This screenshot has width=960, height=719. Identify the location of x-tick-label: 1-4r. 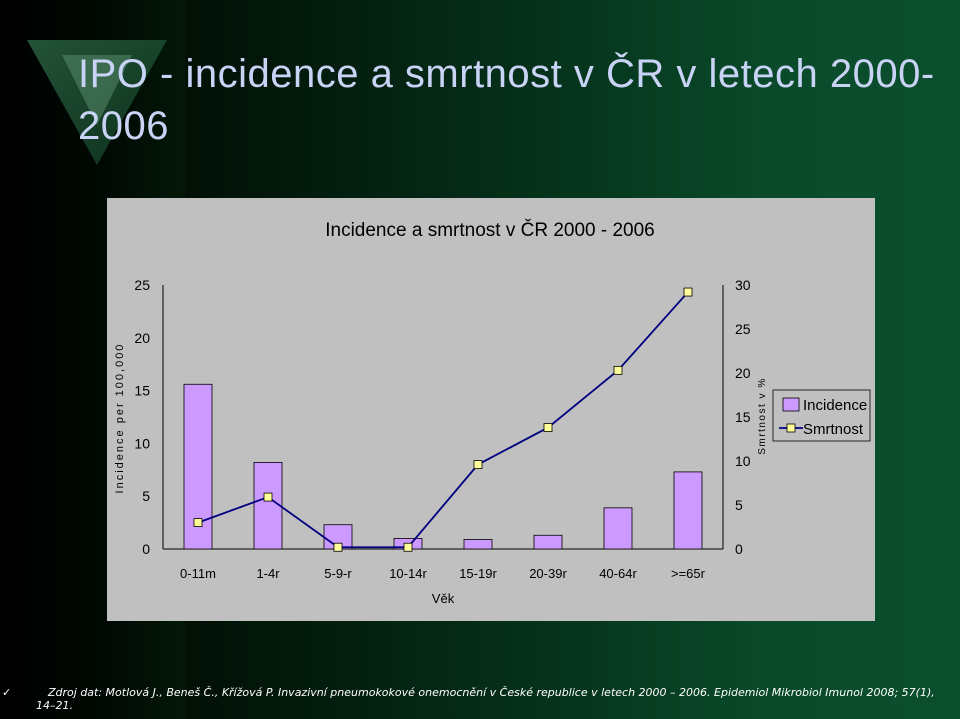
(268, 573).